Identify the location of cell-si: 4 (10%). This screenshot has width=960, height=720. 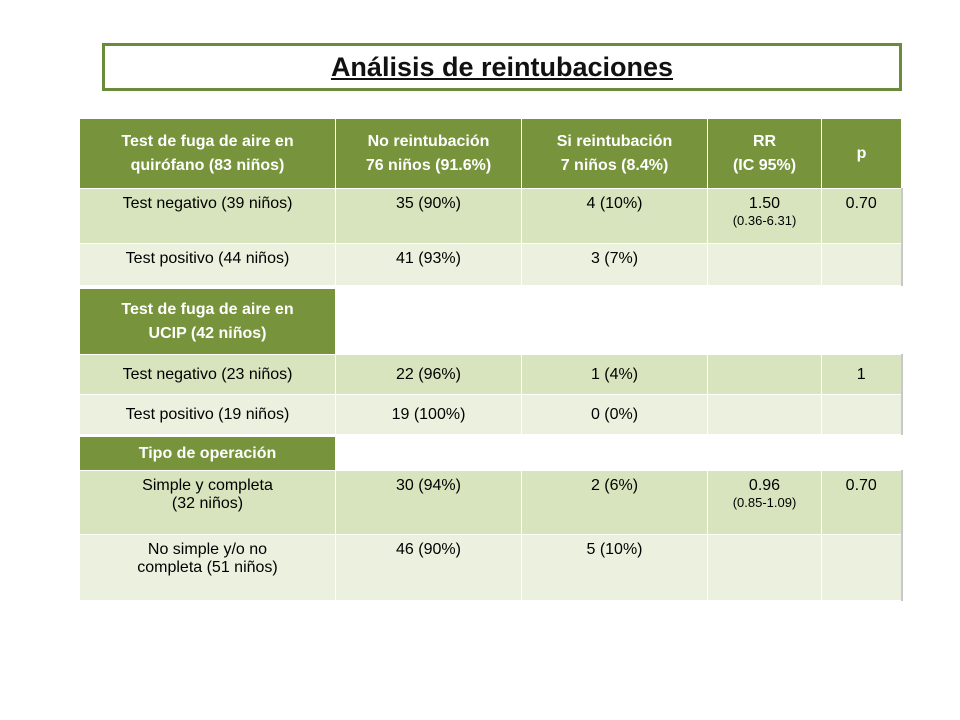
(614, 216).